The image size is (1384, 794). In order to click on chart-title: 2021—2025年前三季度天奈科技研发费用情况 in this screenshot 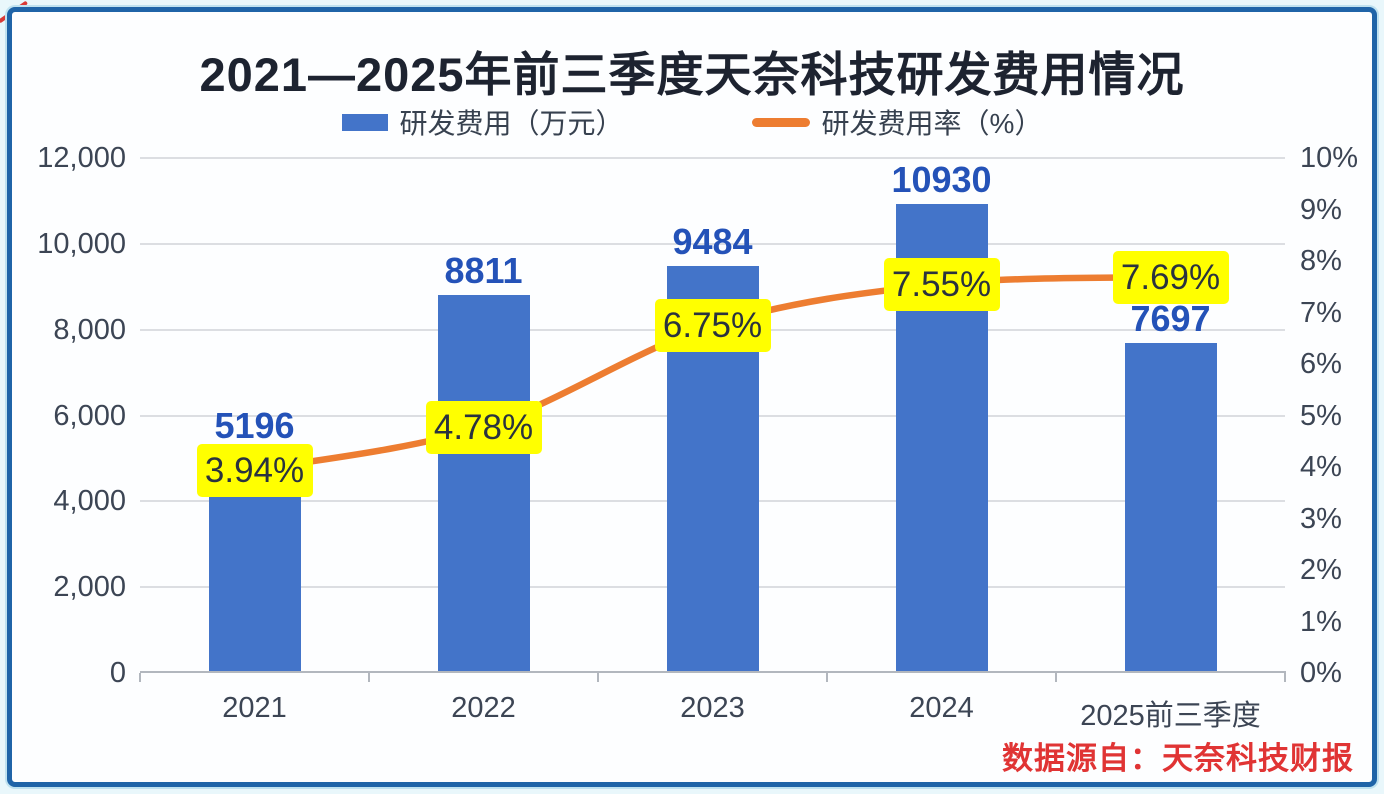, I will do `click(692, 74)`.